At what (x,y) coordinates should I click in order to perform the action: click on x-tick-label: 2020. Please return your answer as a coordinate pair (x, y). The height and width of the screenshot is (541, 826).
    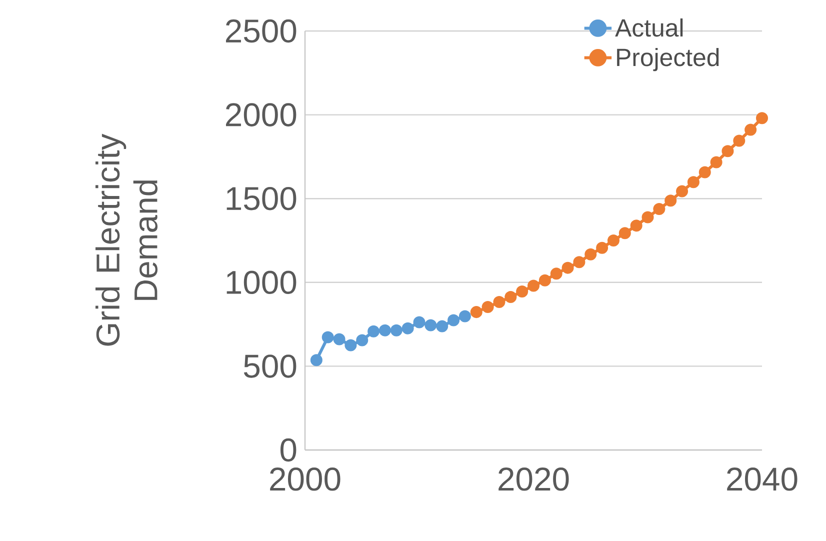
    Looking at the image, I should click on (533, 479).